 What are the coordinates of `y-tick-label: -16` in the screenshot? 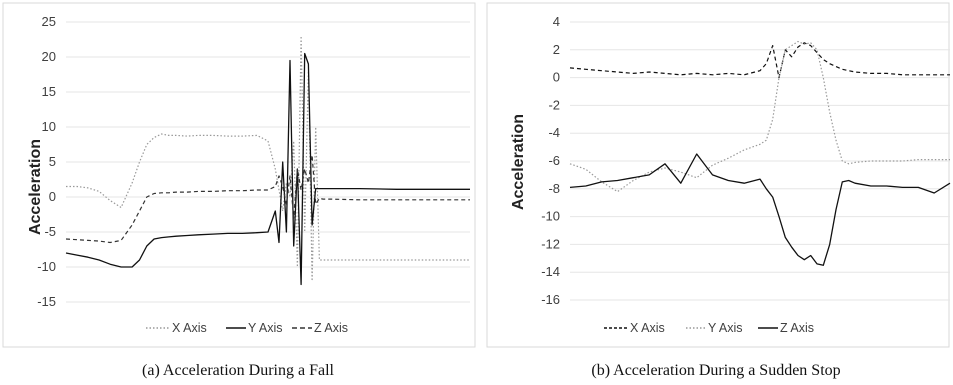 It's located at (550, 299).